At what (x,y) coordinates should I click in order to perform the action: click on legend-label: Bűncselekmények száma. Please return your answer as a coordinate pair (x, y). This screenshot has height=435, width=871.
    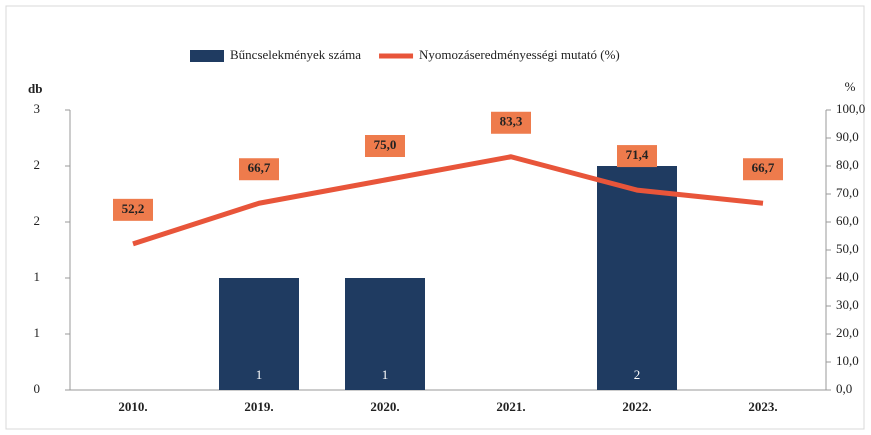
    Looking at the image, I should click on (295, 54).